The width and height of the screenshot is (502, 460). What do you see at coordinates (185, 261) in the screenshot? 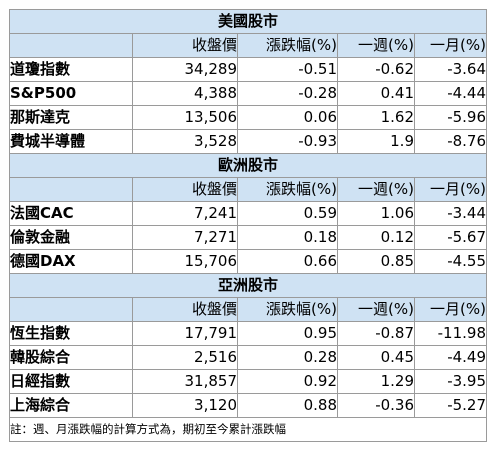
I see `index-value: 15,706` at bounding box center [185, 261].